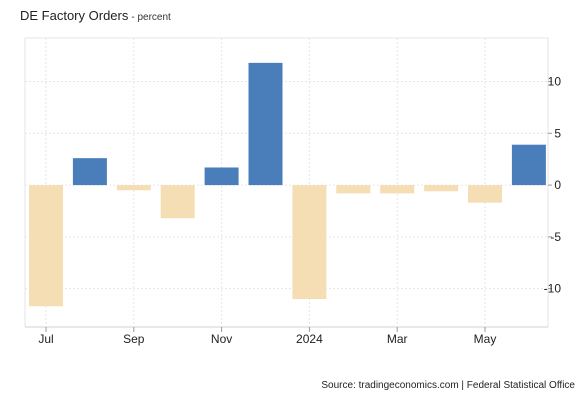 The width and height of the screenshot is (585, 400). What do you see at coordinates (74, 15) in the screenshot?
I see `chart-title-main: DE Factory Orders` at bounding box center [74, 15].